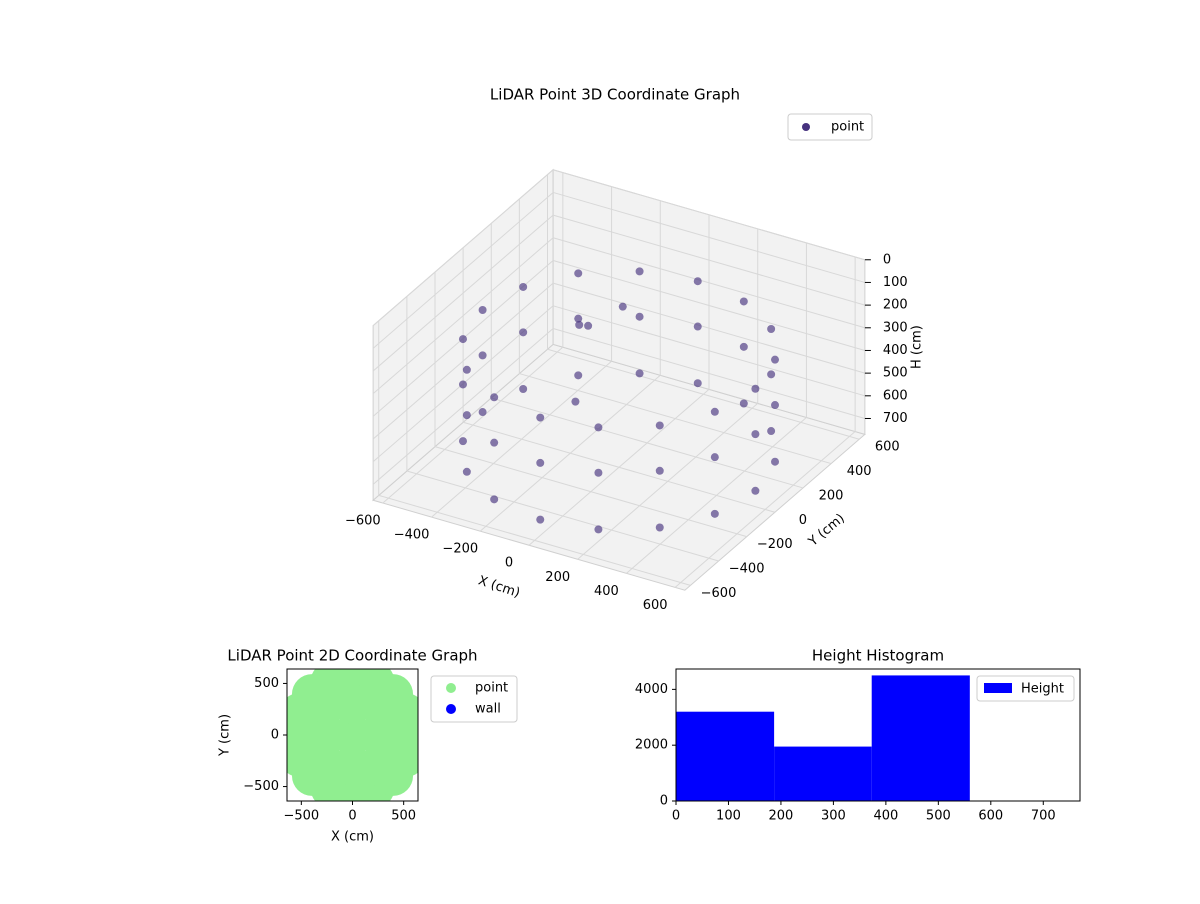 The image size is (1200, 904). Describe the element at coordinates (651, 745) in the screenshot. I see `y-tick-label: 2000` at that location.